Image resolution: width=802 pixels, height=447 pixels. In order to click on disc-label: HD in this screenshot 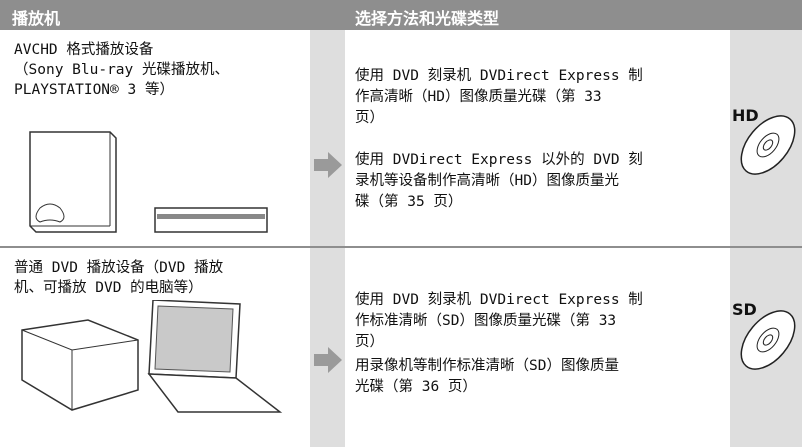, I will do `click(745, 115)`.